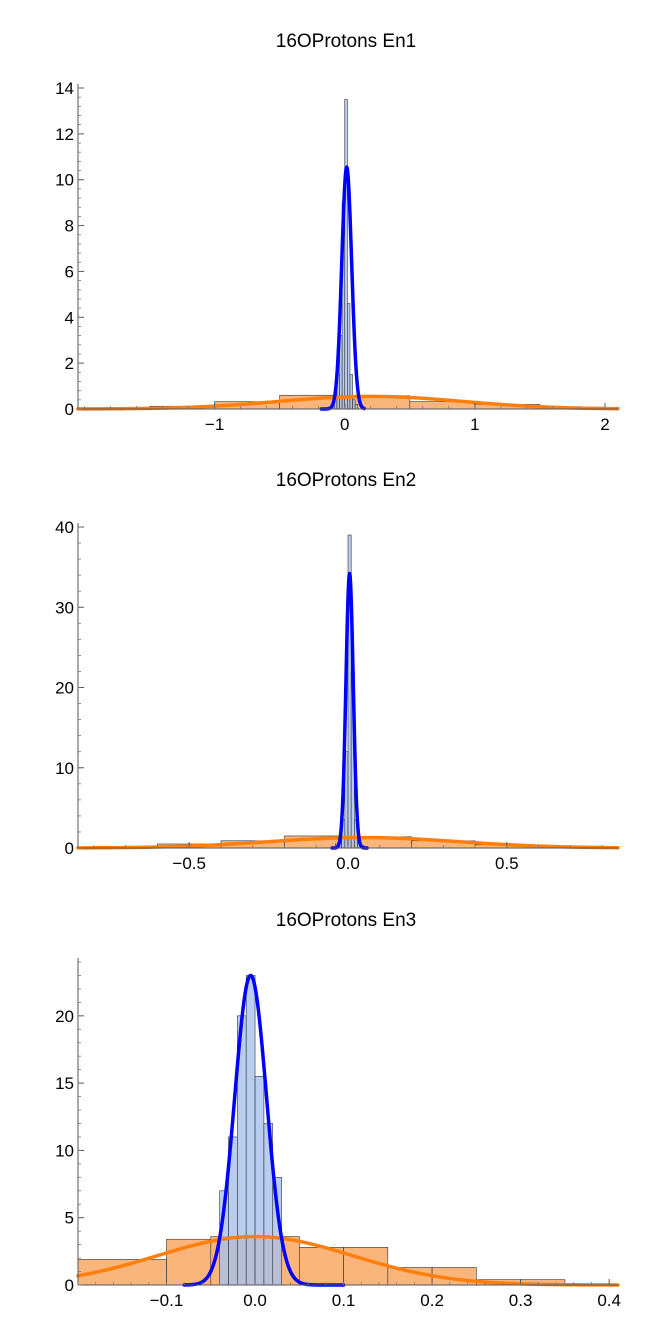  What do you see at coordinates (64, 1083) in the screenshot?
I see `y-tick-label-3-3: 15` at bounding box center [64, 1083].